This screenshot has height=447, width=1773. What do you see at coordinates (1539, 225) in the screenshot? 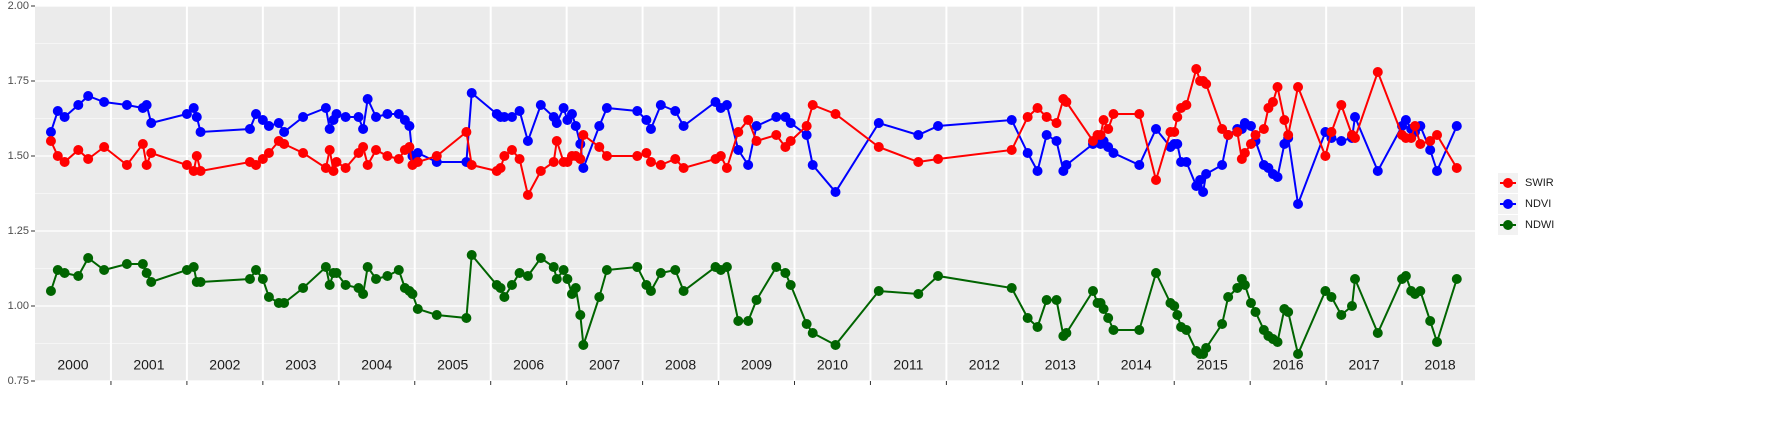
I see `legend-label: NDWI` at bounding box center [1539, 225].